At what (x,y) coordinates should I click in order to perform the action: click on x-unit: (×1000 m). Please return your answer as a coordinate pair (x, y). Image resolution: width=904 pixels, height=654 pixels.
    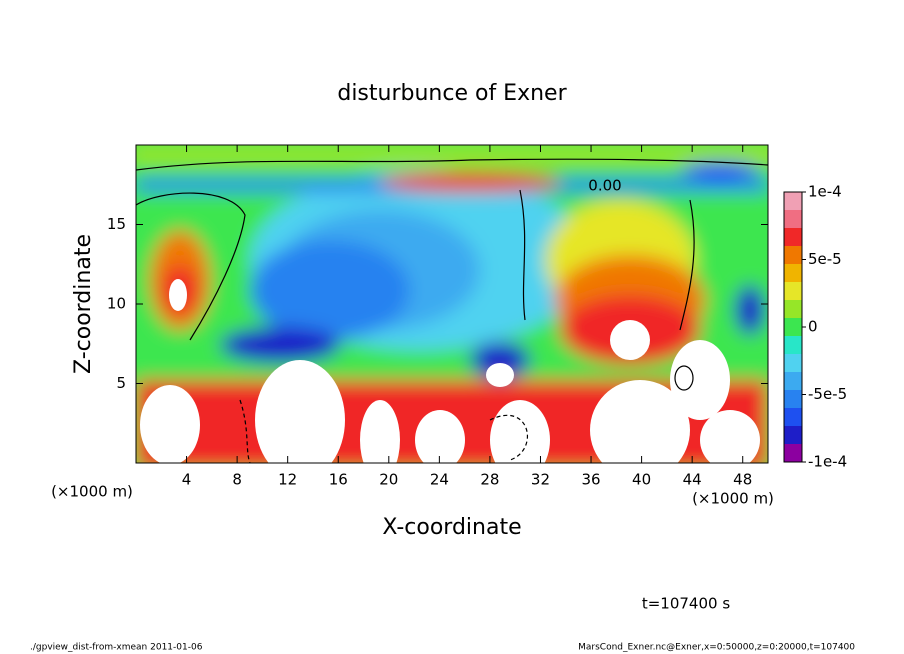
    Looking at the image, I should click on (733, 499).